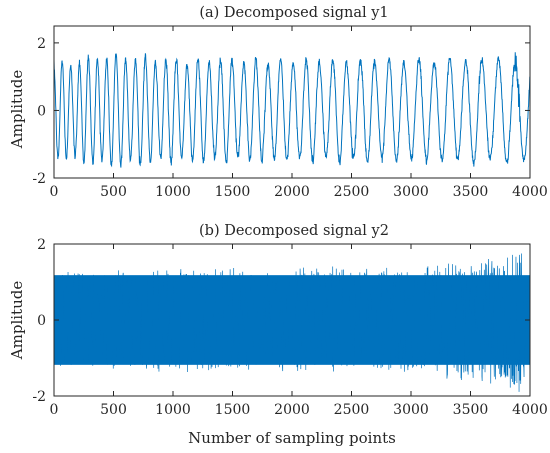  I want to click on panel-b-xtick-label: 4000, so click(530, 410).